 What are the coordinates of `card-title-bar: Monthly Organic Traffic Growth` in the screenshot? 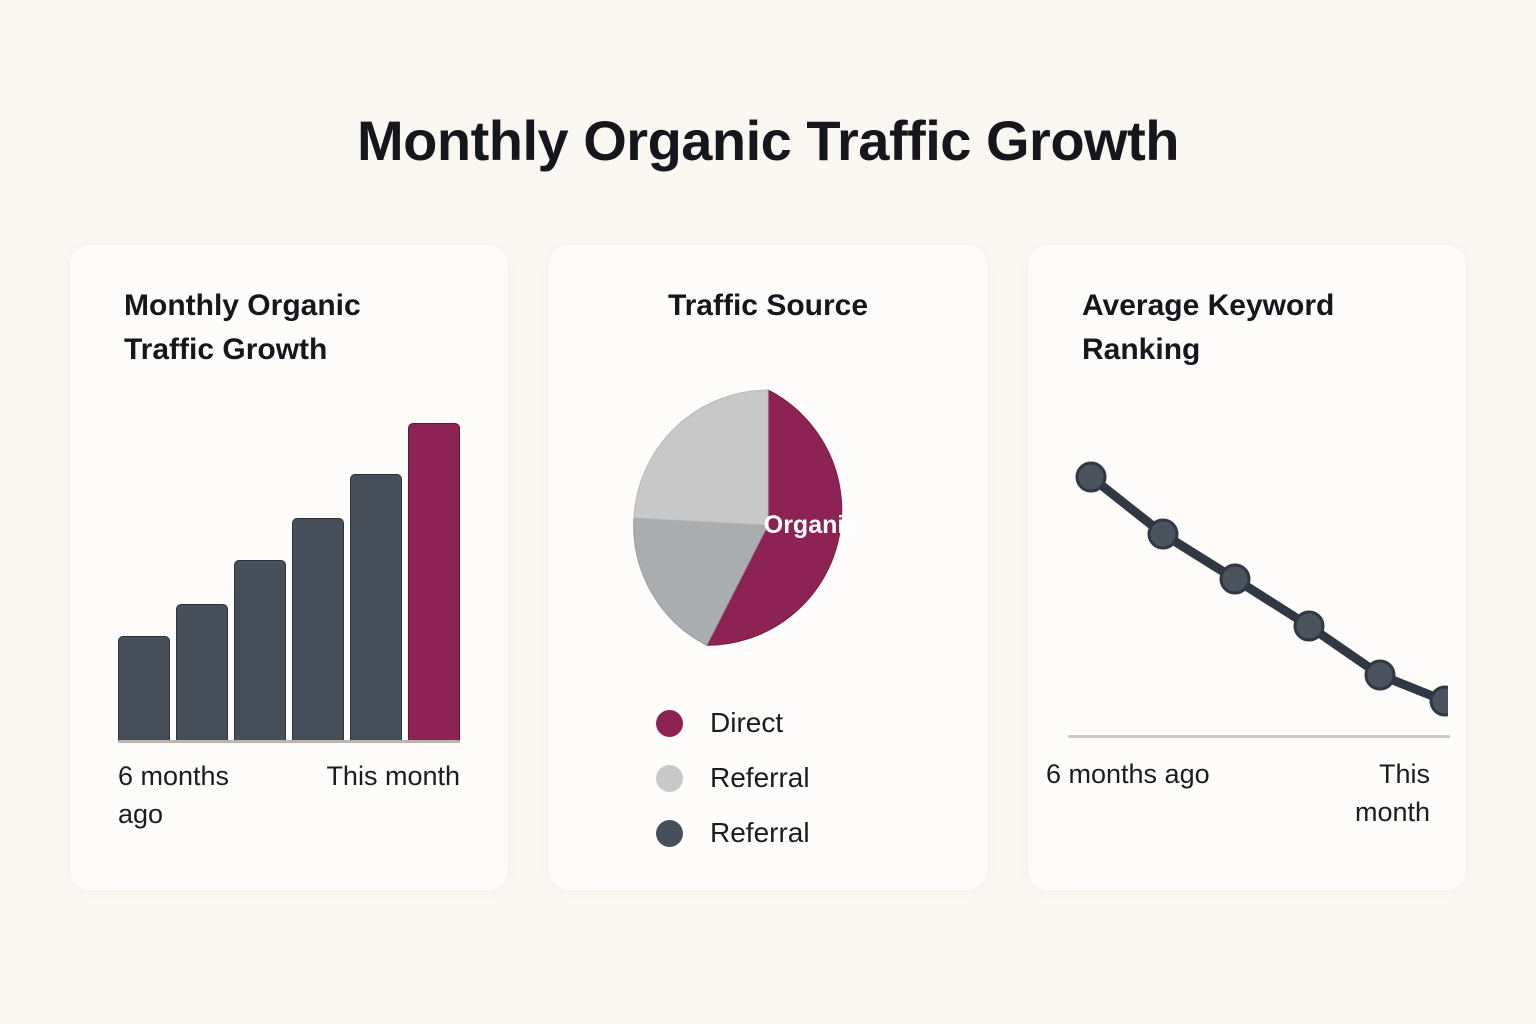 It's located at (294, 328).